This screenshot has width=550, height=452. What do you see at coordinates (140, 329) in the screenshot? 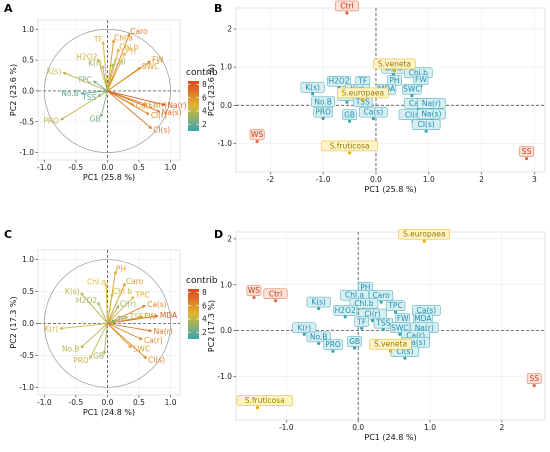
I see `loading-vector: Na(r)` at bounding box center [140, 329].